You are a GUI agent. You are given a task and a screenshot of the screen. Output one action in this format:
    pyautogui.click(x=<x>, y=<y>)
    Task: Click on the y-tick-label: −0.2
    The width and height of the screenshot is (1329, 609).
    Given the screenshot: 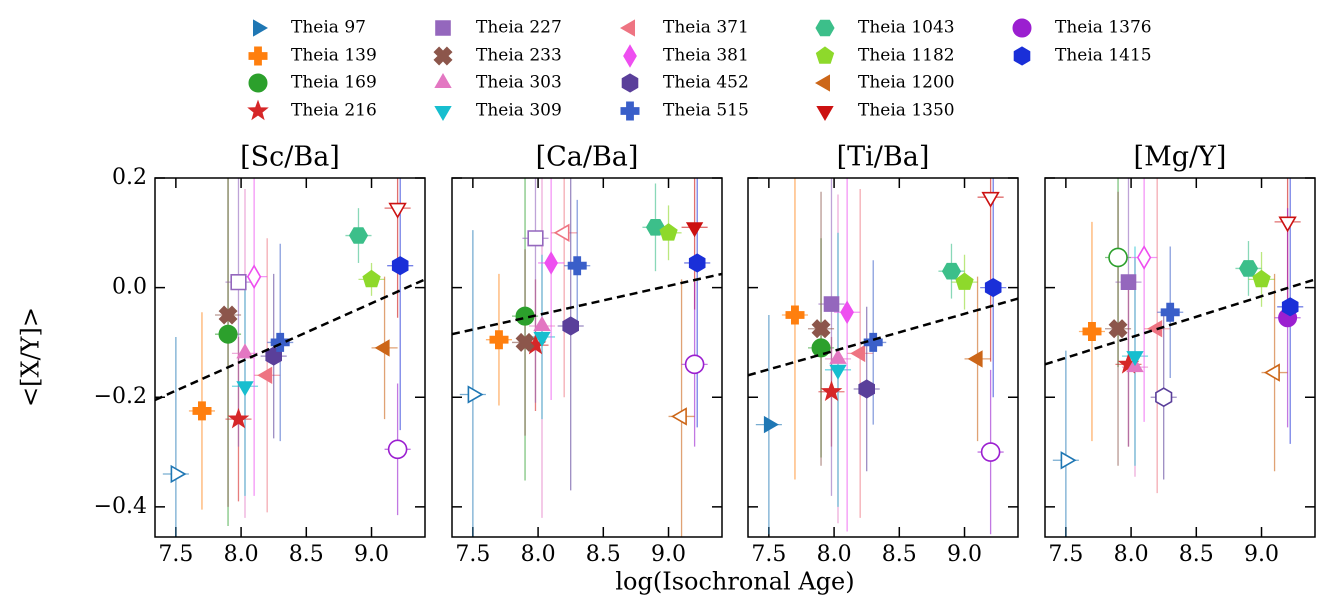 What is the action you would take?
    pyautogui.click(x=120, y=396)
    